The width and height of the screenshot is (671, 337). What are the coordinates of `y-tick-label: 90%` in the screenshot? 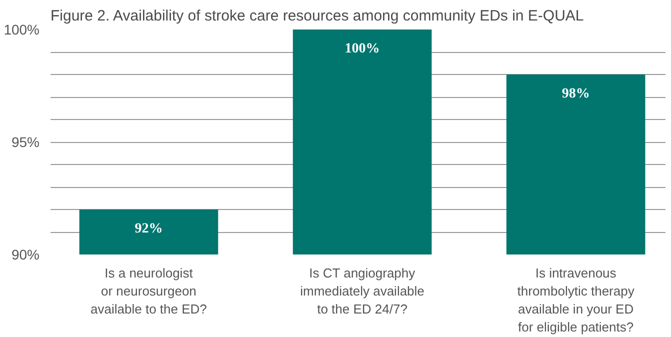 It's located at (25, 254).